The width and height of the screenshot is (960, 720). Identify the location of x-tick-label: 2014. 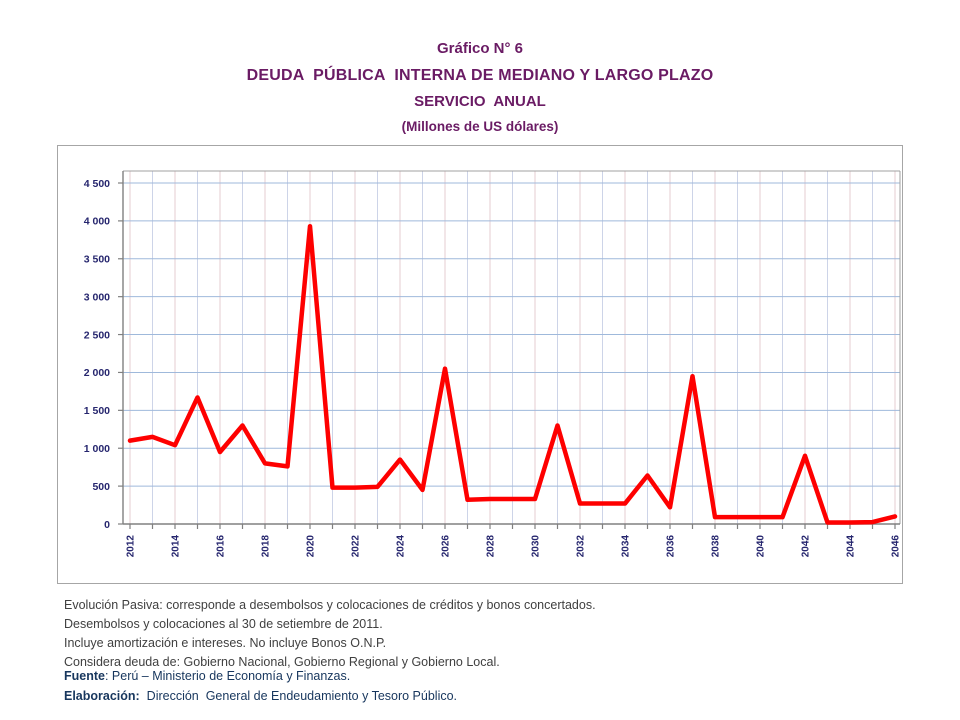
(176, 546).